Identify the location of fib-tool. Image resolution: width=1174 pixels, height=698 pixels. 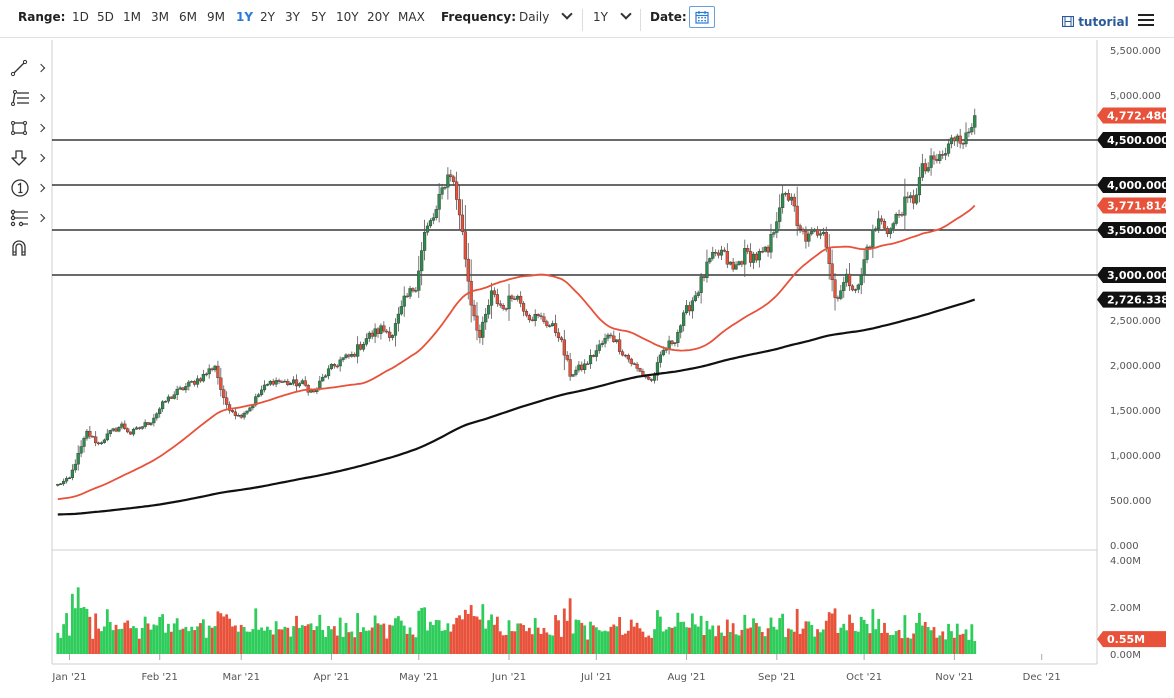
(30, 98).